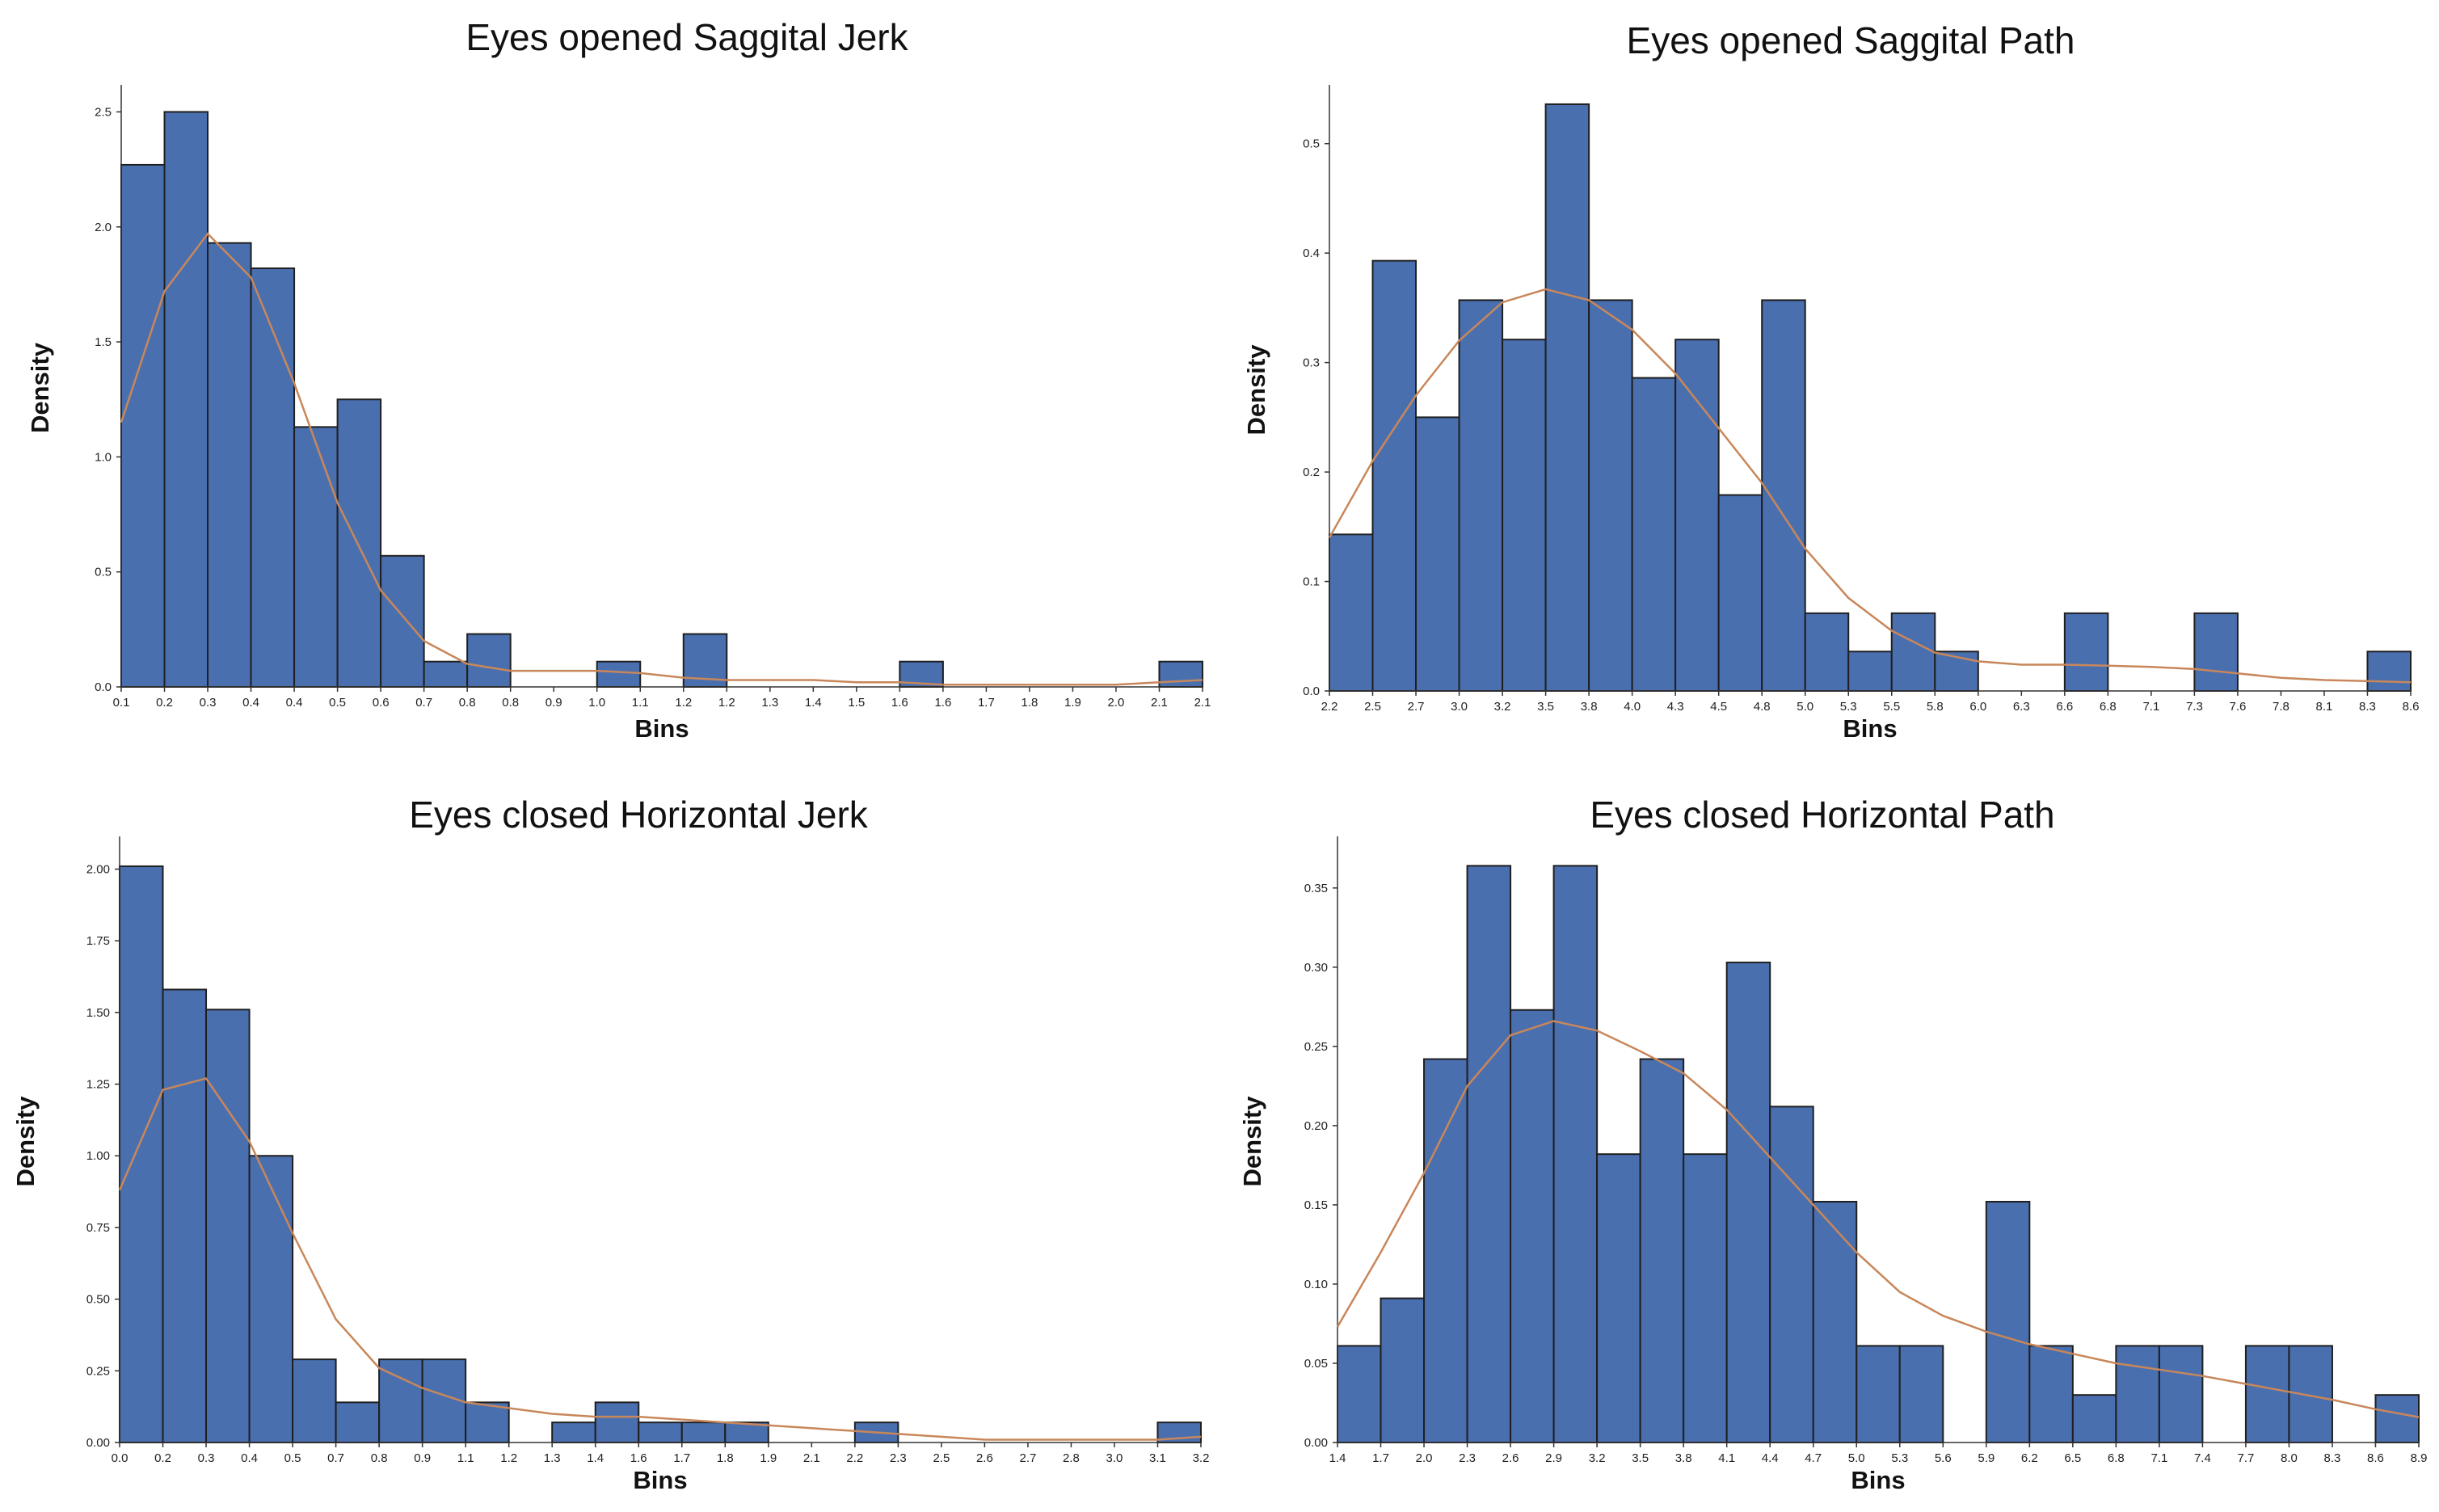 Image resolution: width=2439 pixels, height=1512 pixels. What do you see at coordinates (2022, 707) in the screenshot?
I see `x-tick-label: 6.3` at bounding box center [2022, 707].